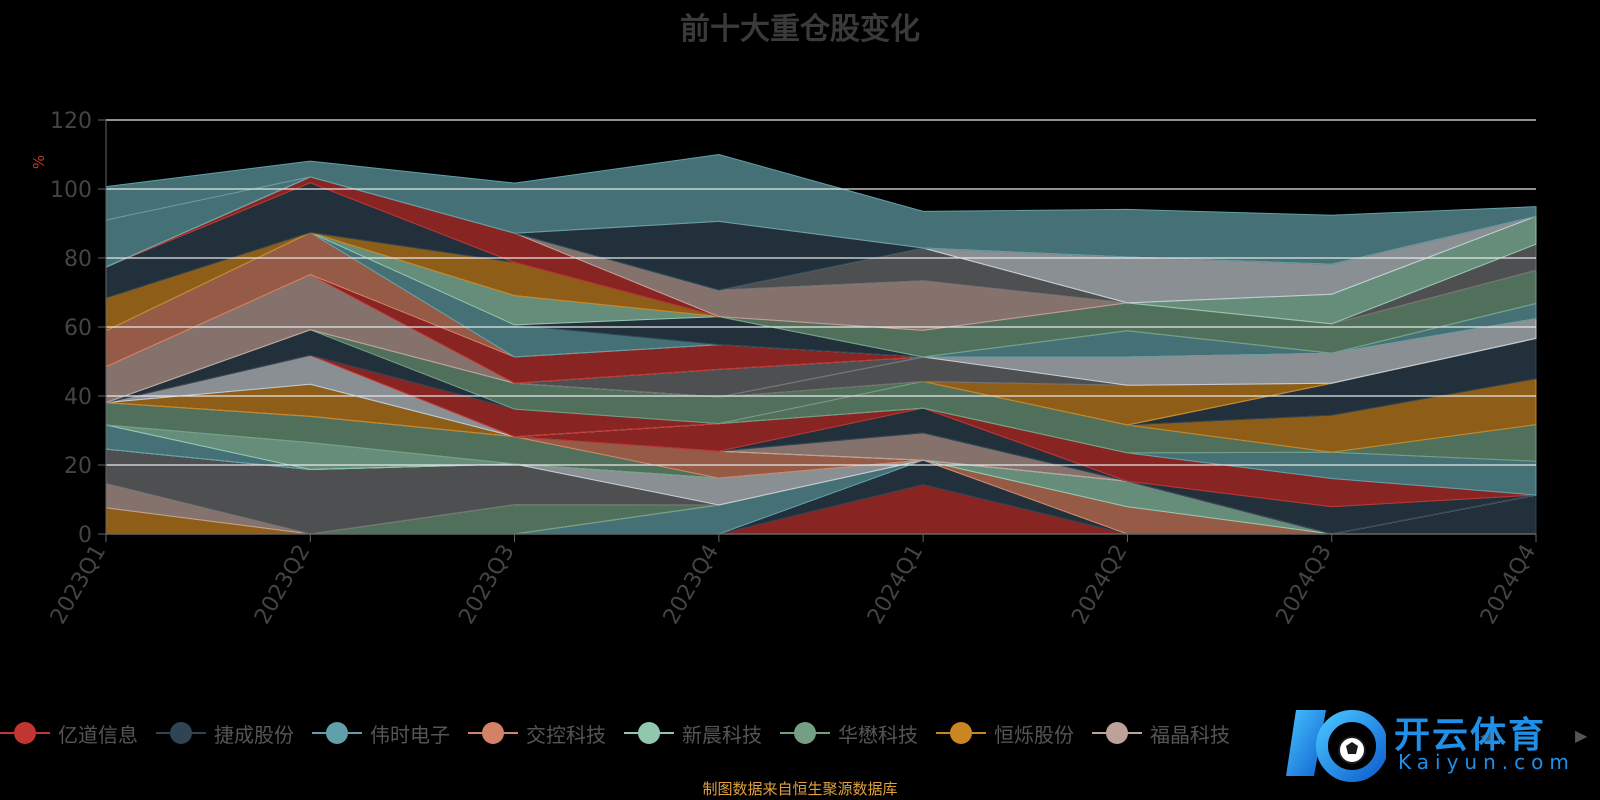 The height and width of the screenshot is (800, 1600). Describe the element at coordinates (78, 466) in the screenshot. I see `y-tick-label: 20` at that location.